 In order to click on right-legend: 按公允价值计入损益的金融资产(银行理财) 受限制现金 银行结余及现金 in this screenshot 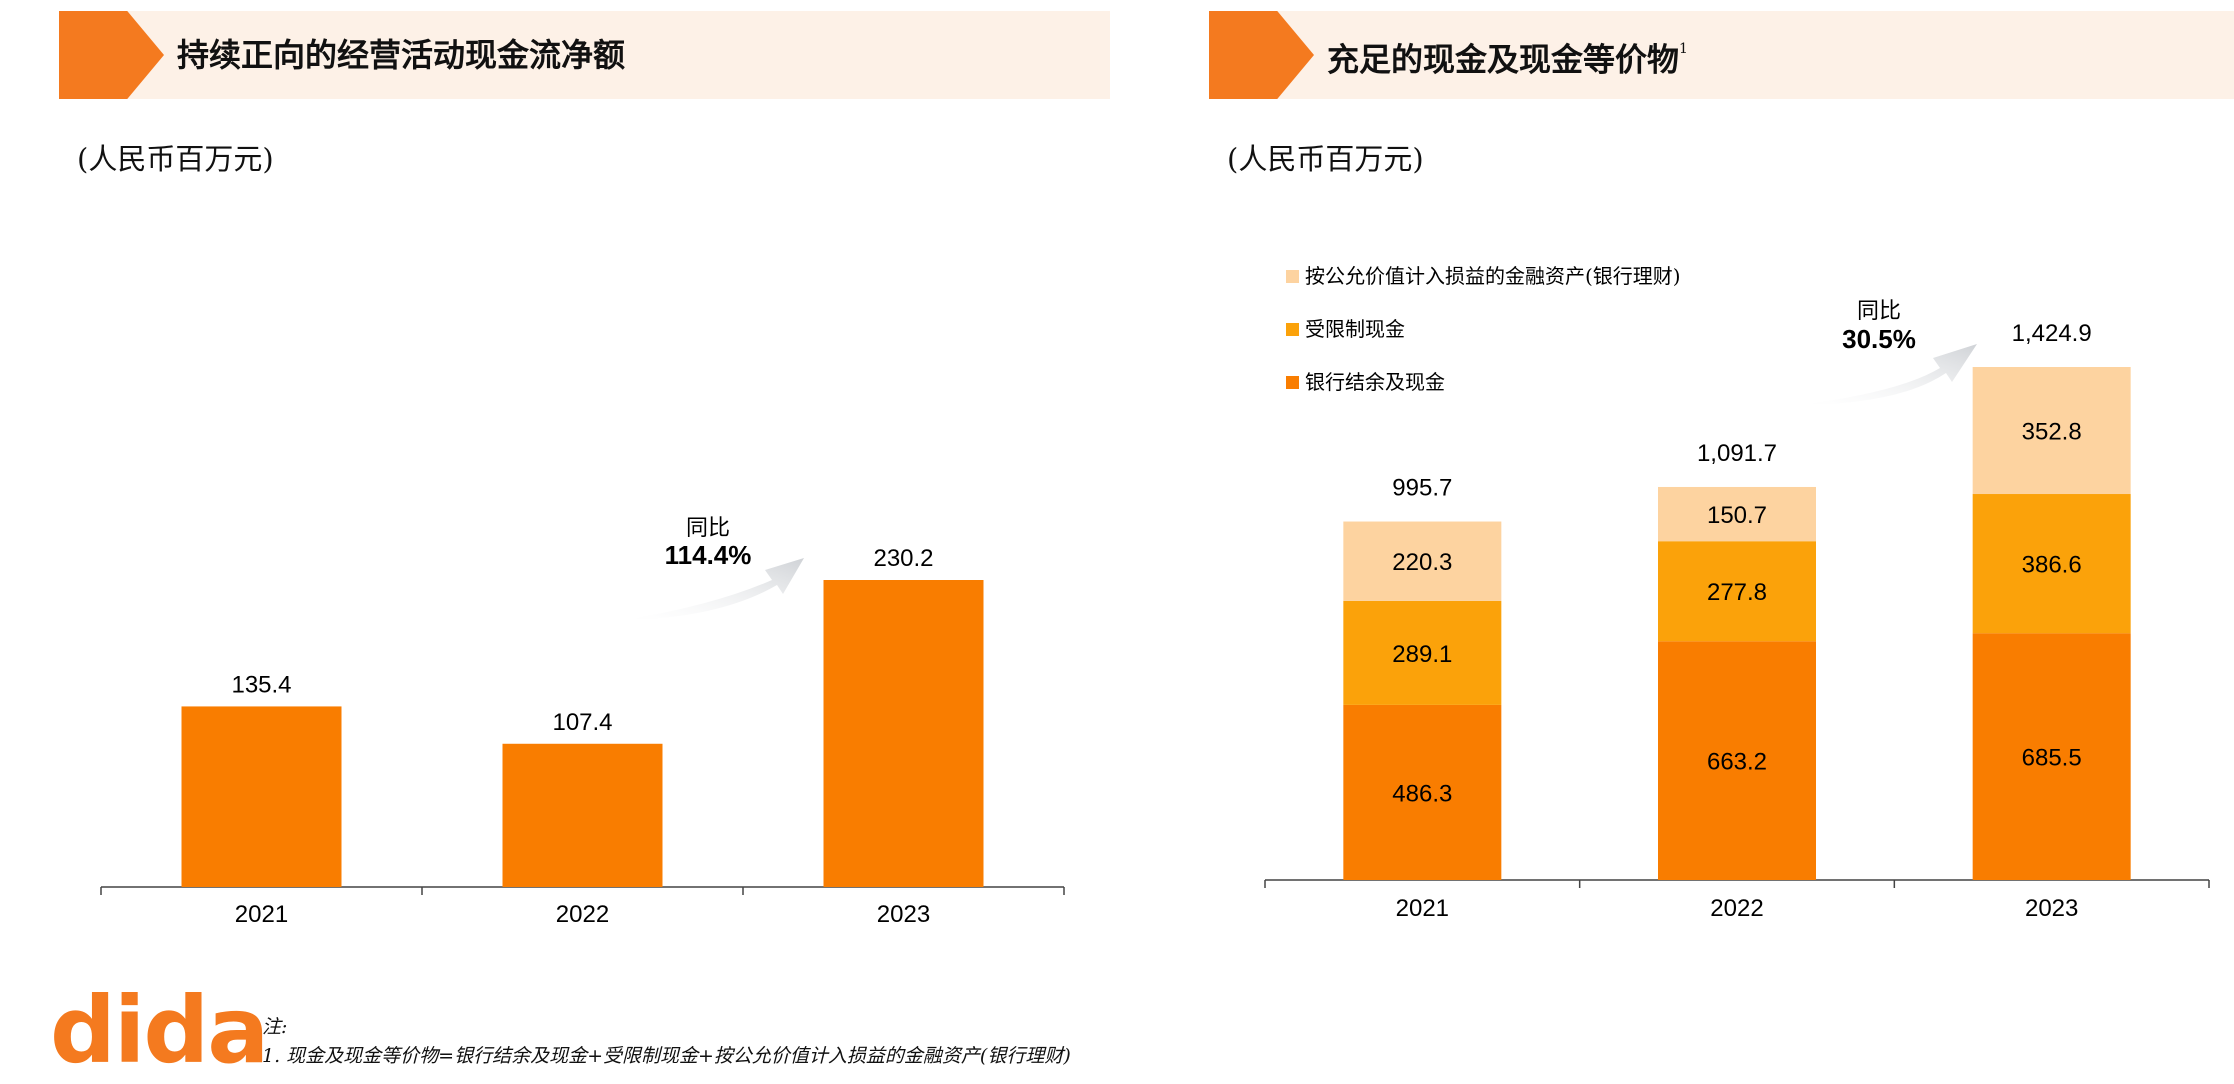, I will do `click(1483, 329)`.